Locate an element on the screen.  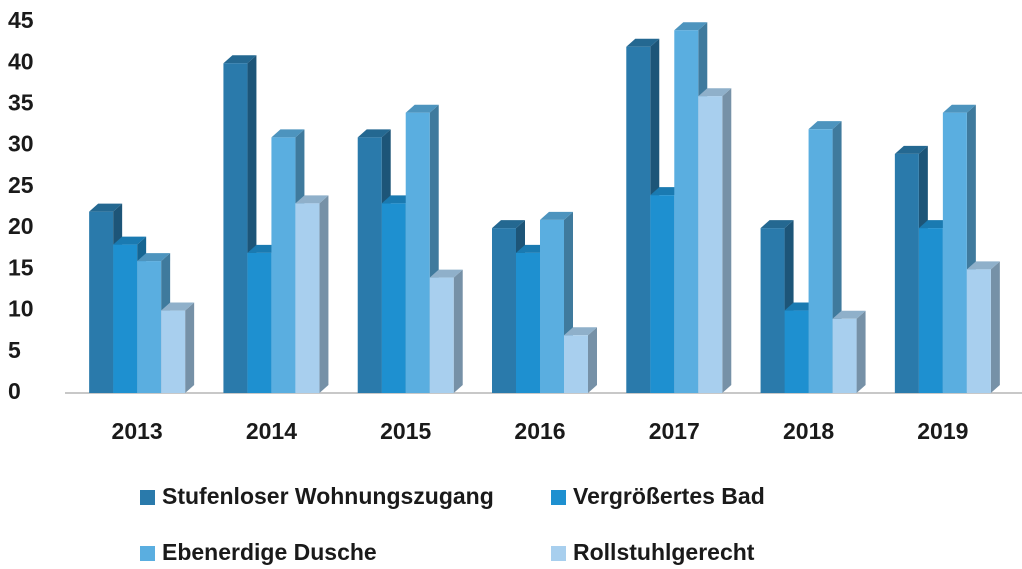
y-tick-label: 25 is located at coordinates (21, 185).